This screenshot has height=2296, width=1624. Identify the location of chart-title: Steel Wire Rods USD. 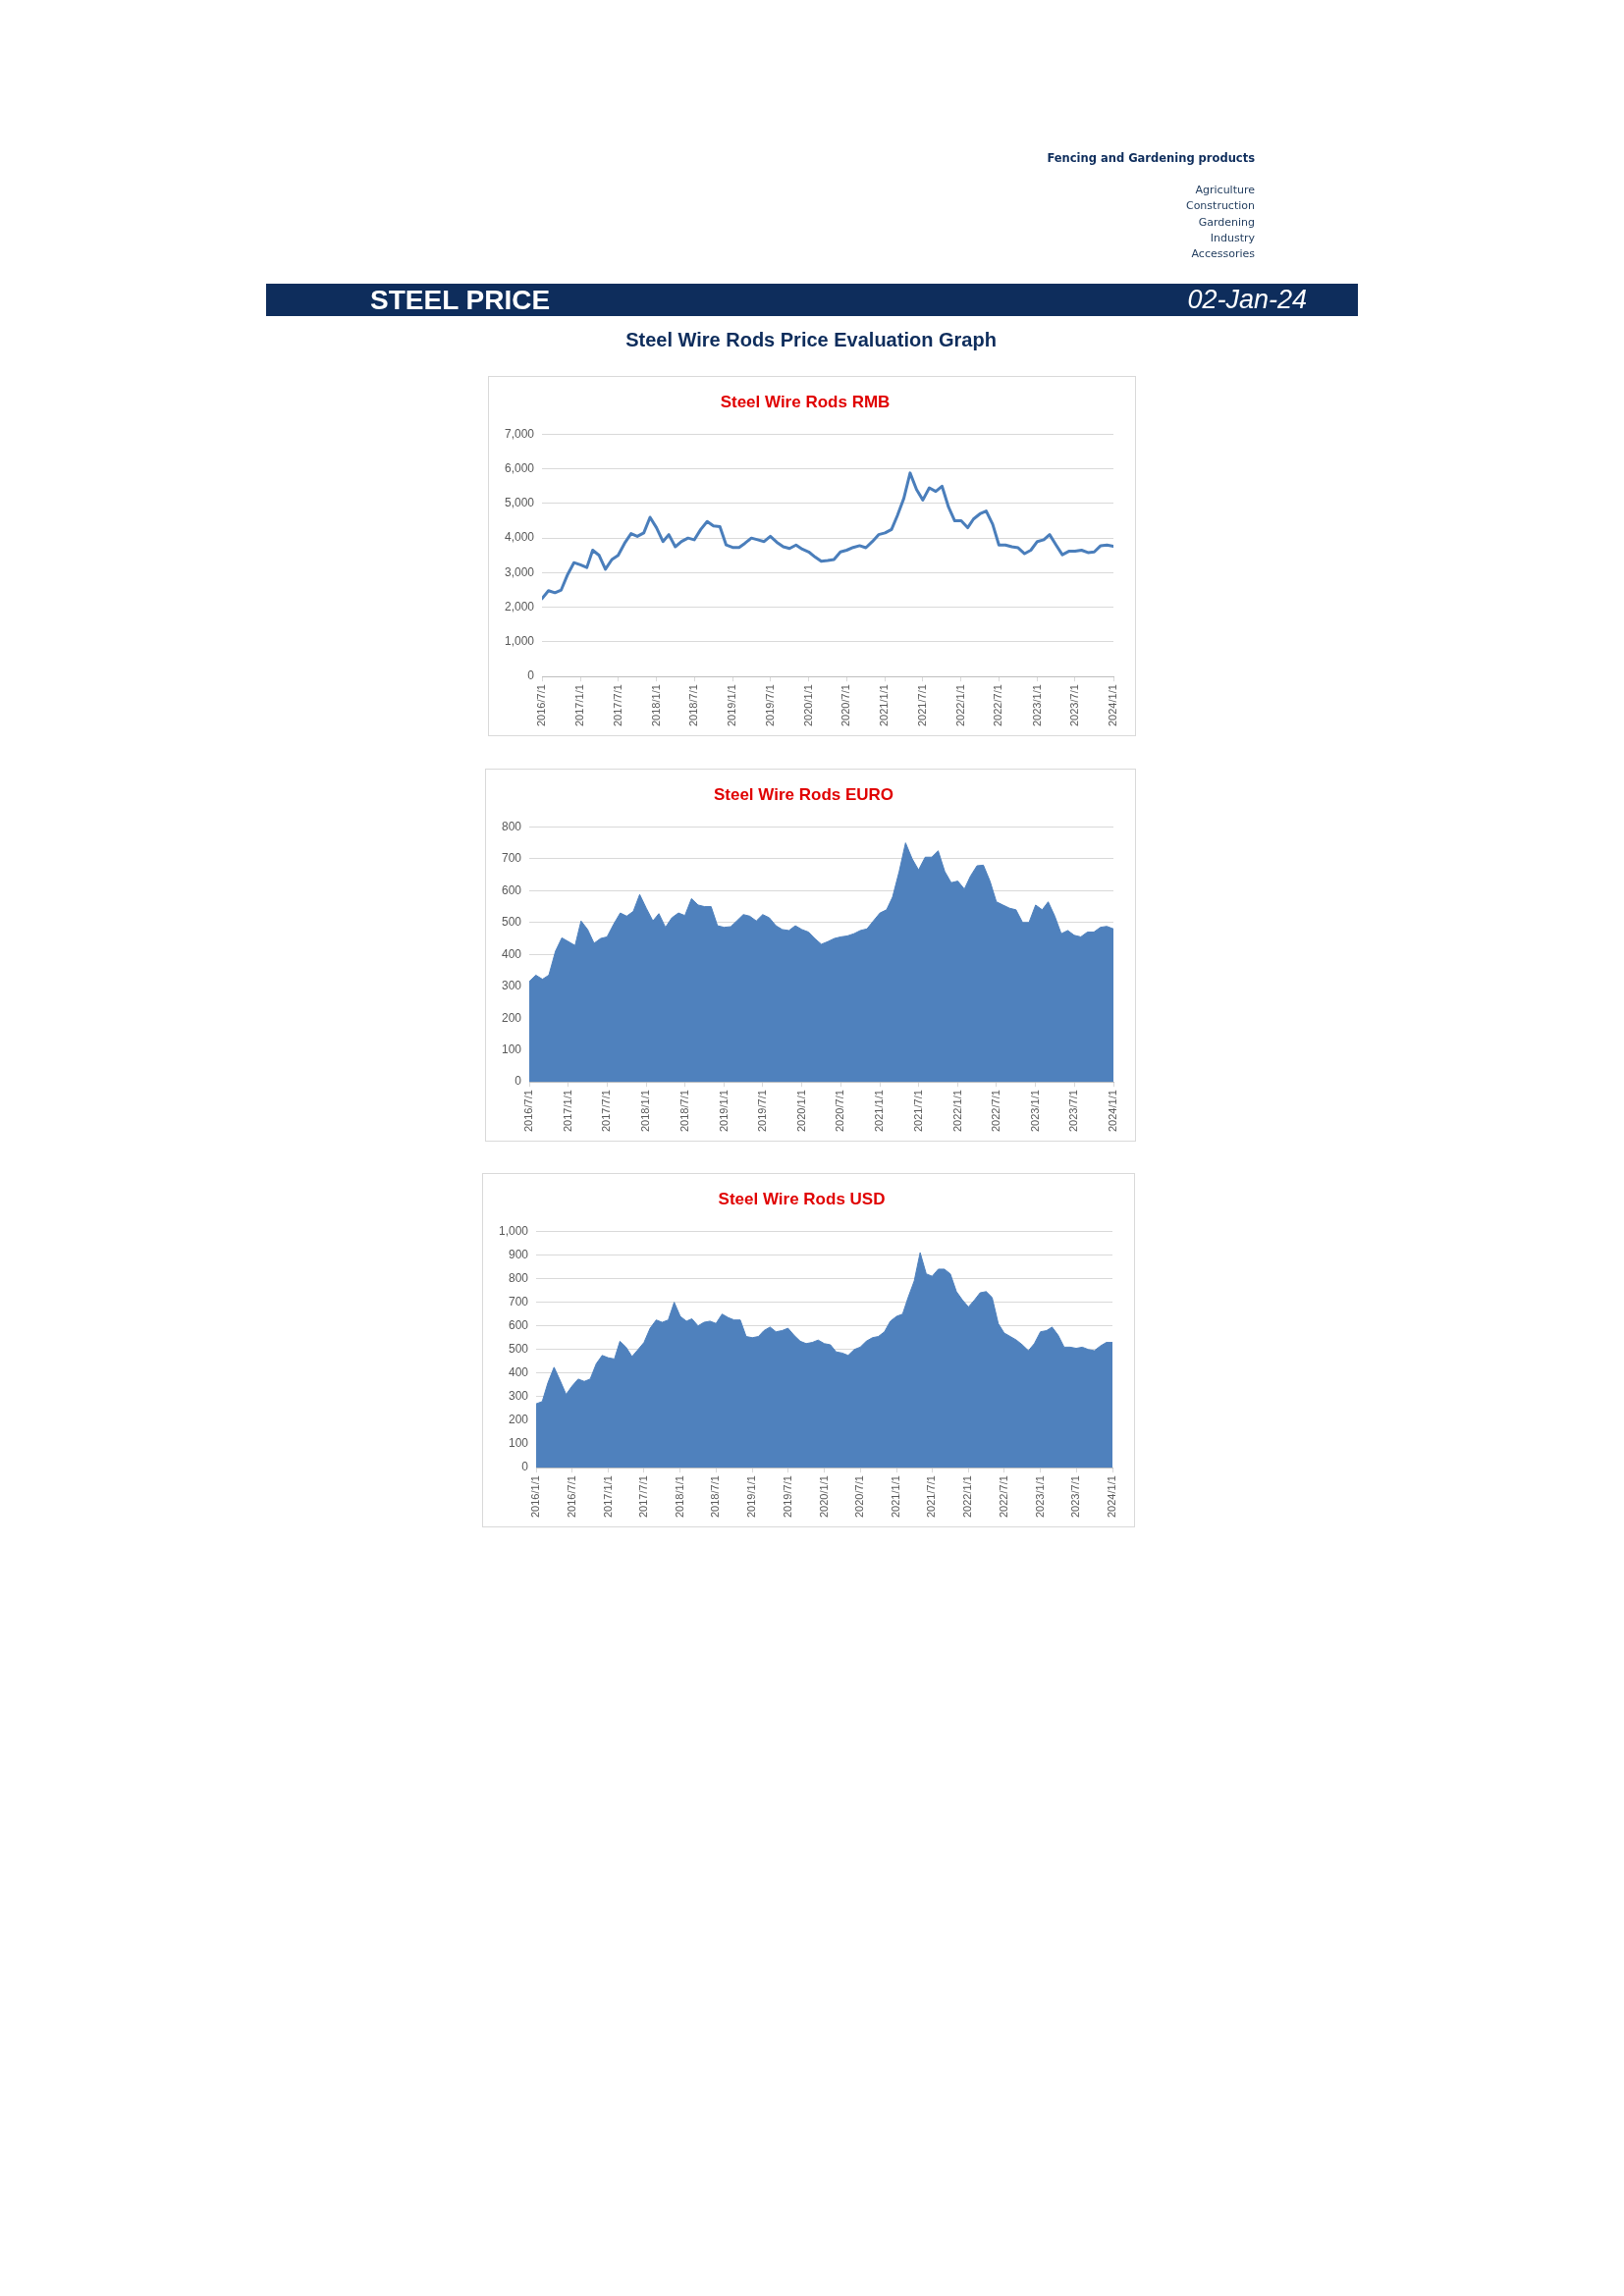
(802, 1198).